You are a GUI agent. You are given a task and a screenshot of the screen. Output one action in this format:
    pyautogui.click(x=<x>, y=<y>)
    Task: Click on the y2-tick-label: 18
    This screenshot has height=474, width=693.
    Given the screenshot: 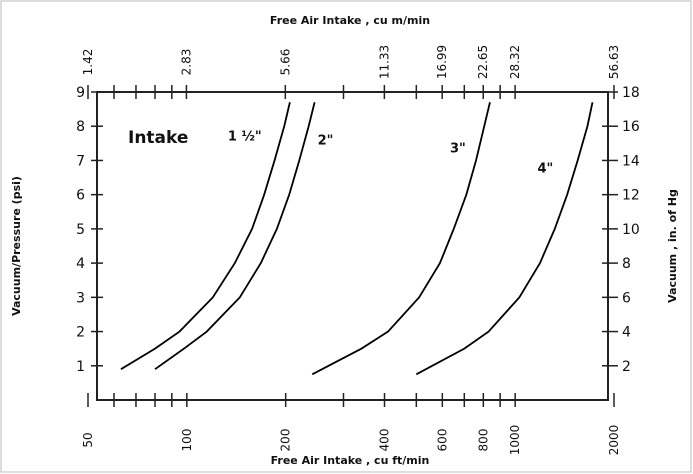 What is the action you would take?
    pyautogui.click(x=631, y=93)
    